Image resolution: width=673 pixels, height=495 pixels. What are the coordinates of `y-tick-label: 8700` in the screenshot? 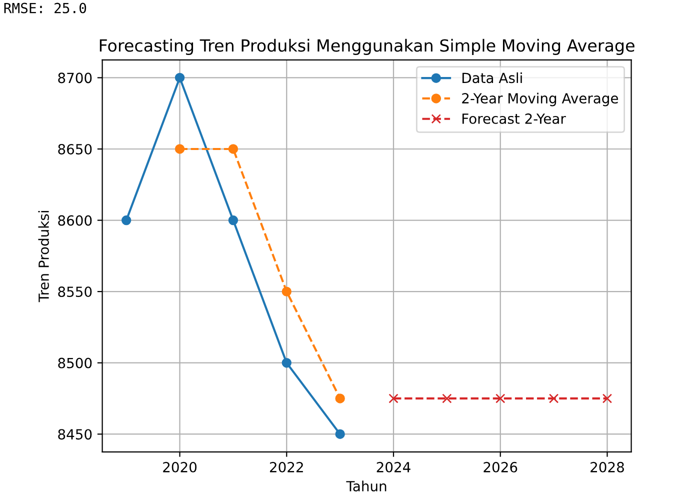 It's located at (75, 78).